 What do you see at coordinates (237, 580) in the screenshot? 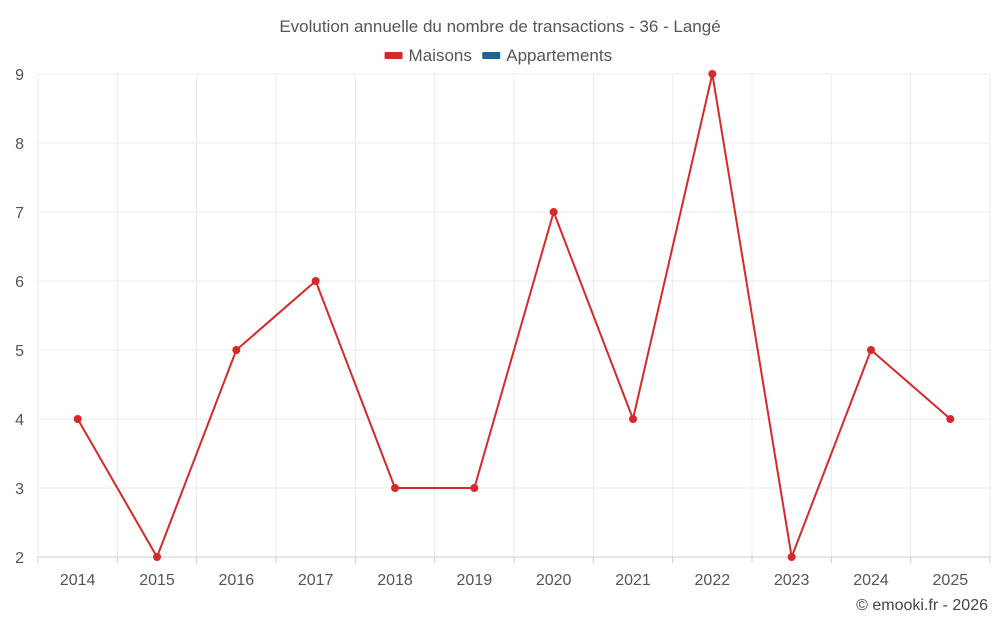
I see `x-tick-label: 2016` at bounding box center [237, 580].